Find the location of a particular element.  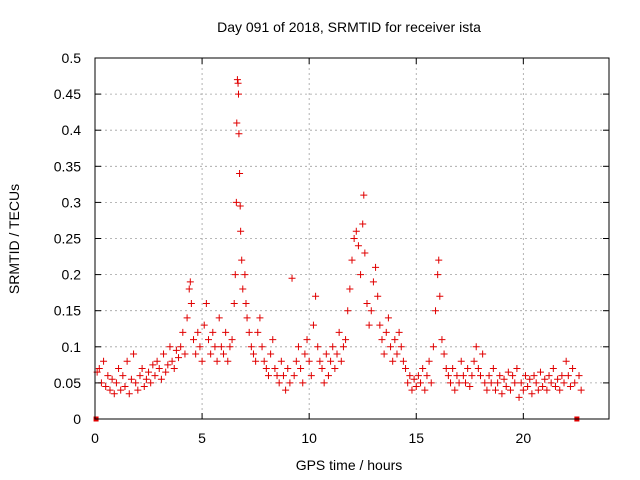

y-tick-label: 0.05 is located at coordinates (67, 383).